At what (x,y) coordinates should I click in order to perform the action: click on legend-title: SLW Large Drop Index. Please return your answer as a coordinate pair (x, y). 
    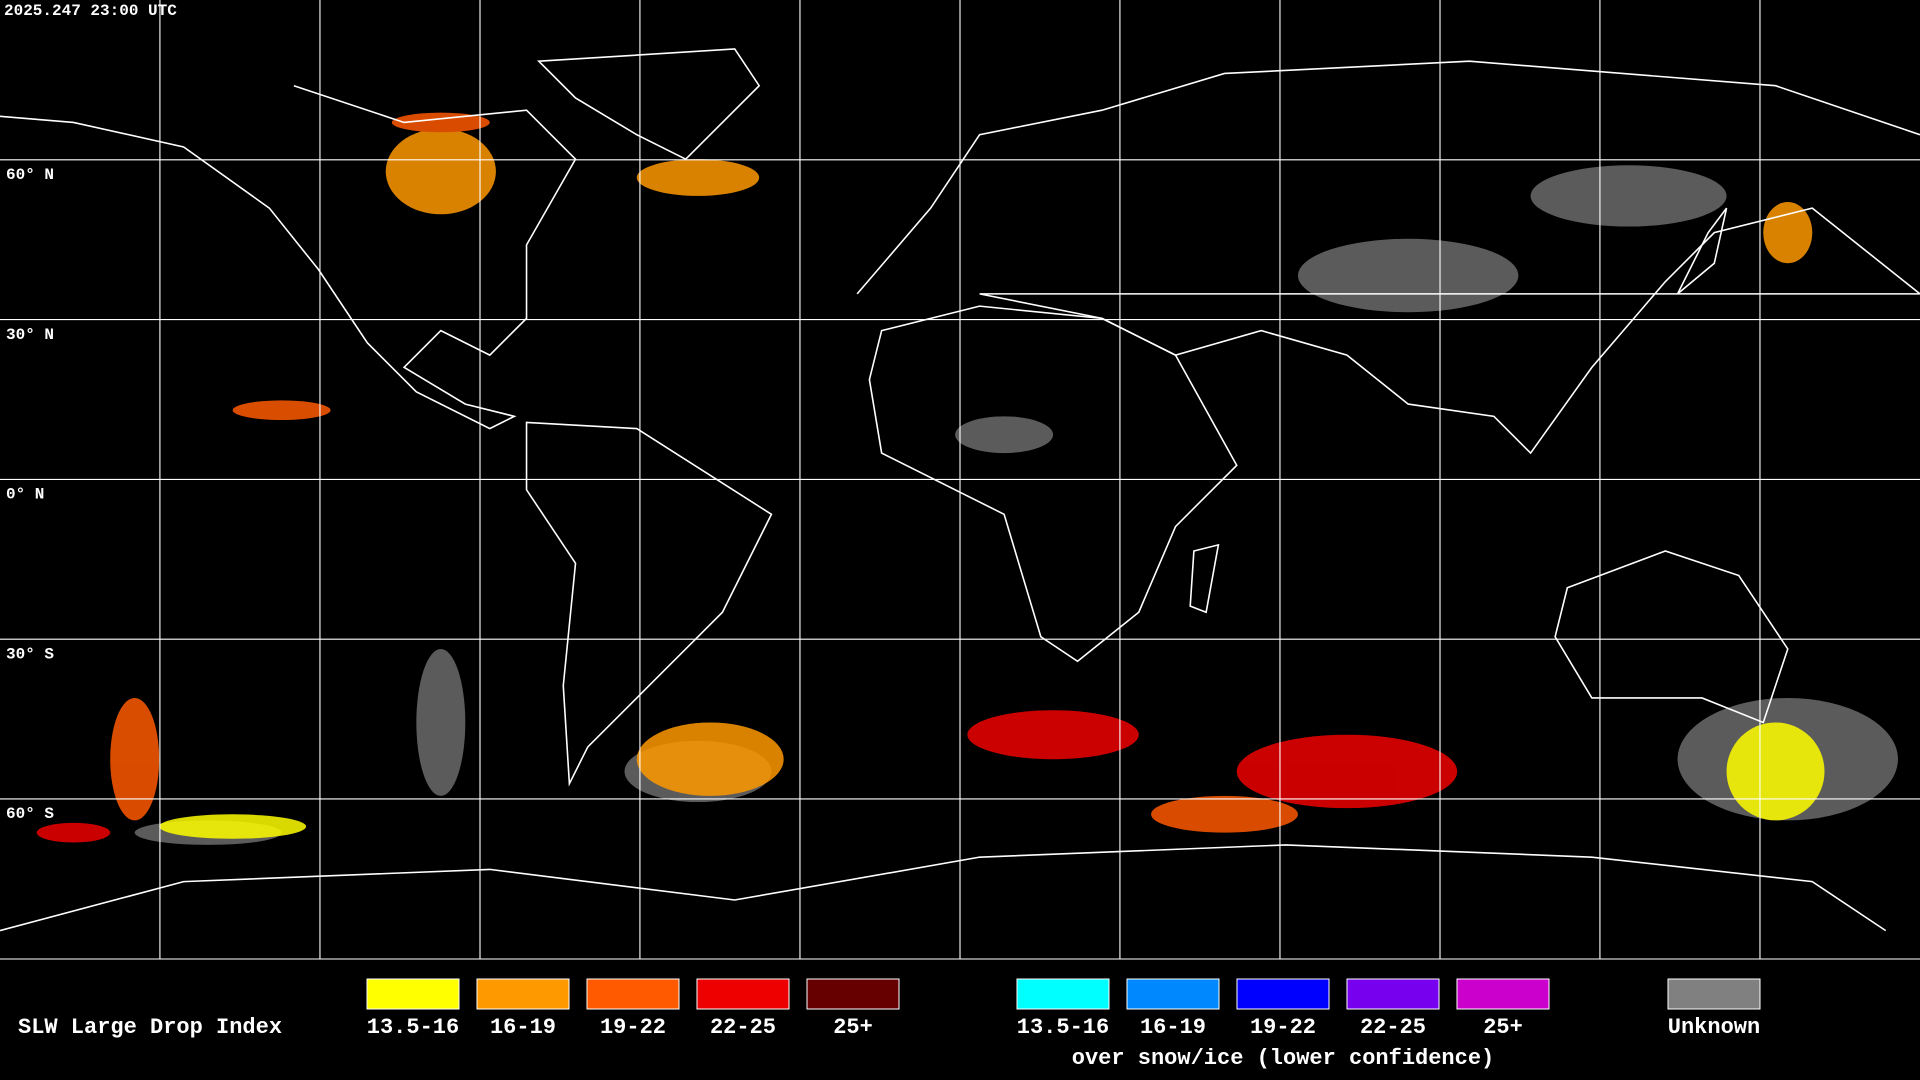
    Looking at the image, I should click on (150, 1027).